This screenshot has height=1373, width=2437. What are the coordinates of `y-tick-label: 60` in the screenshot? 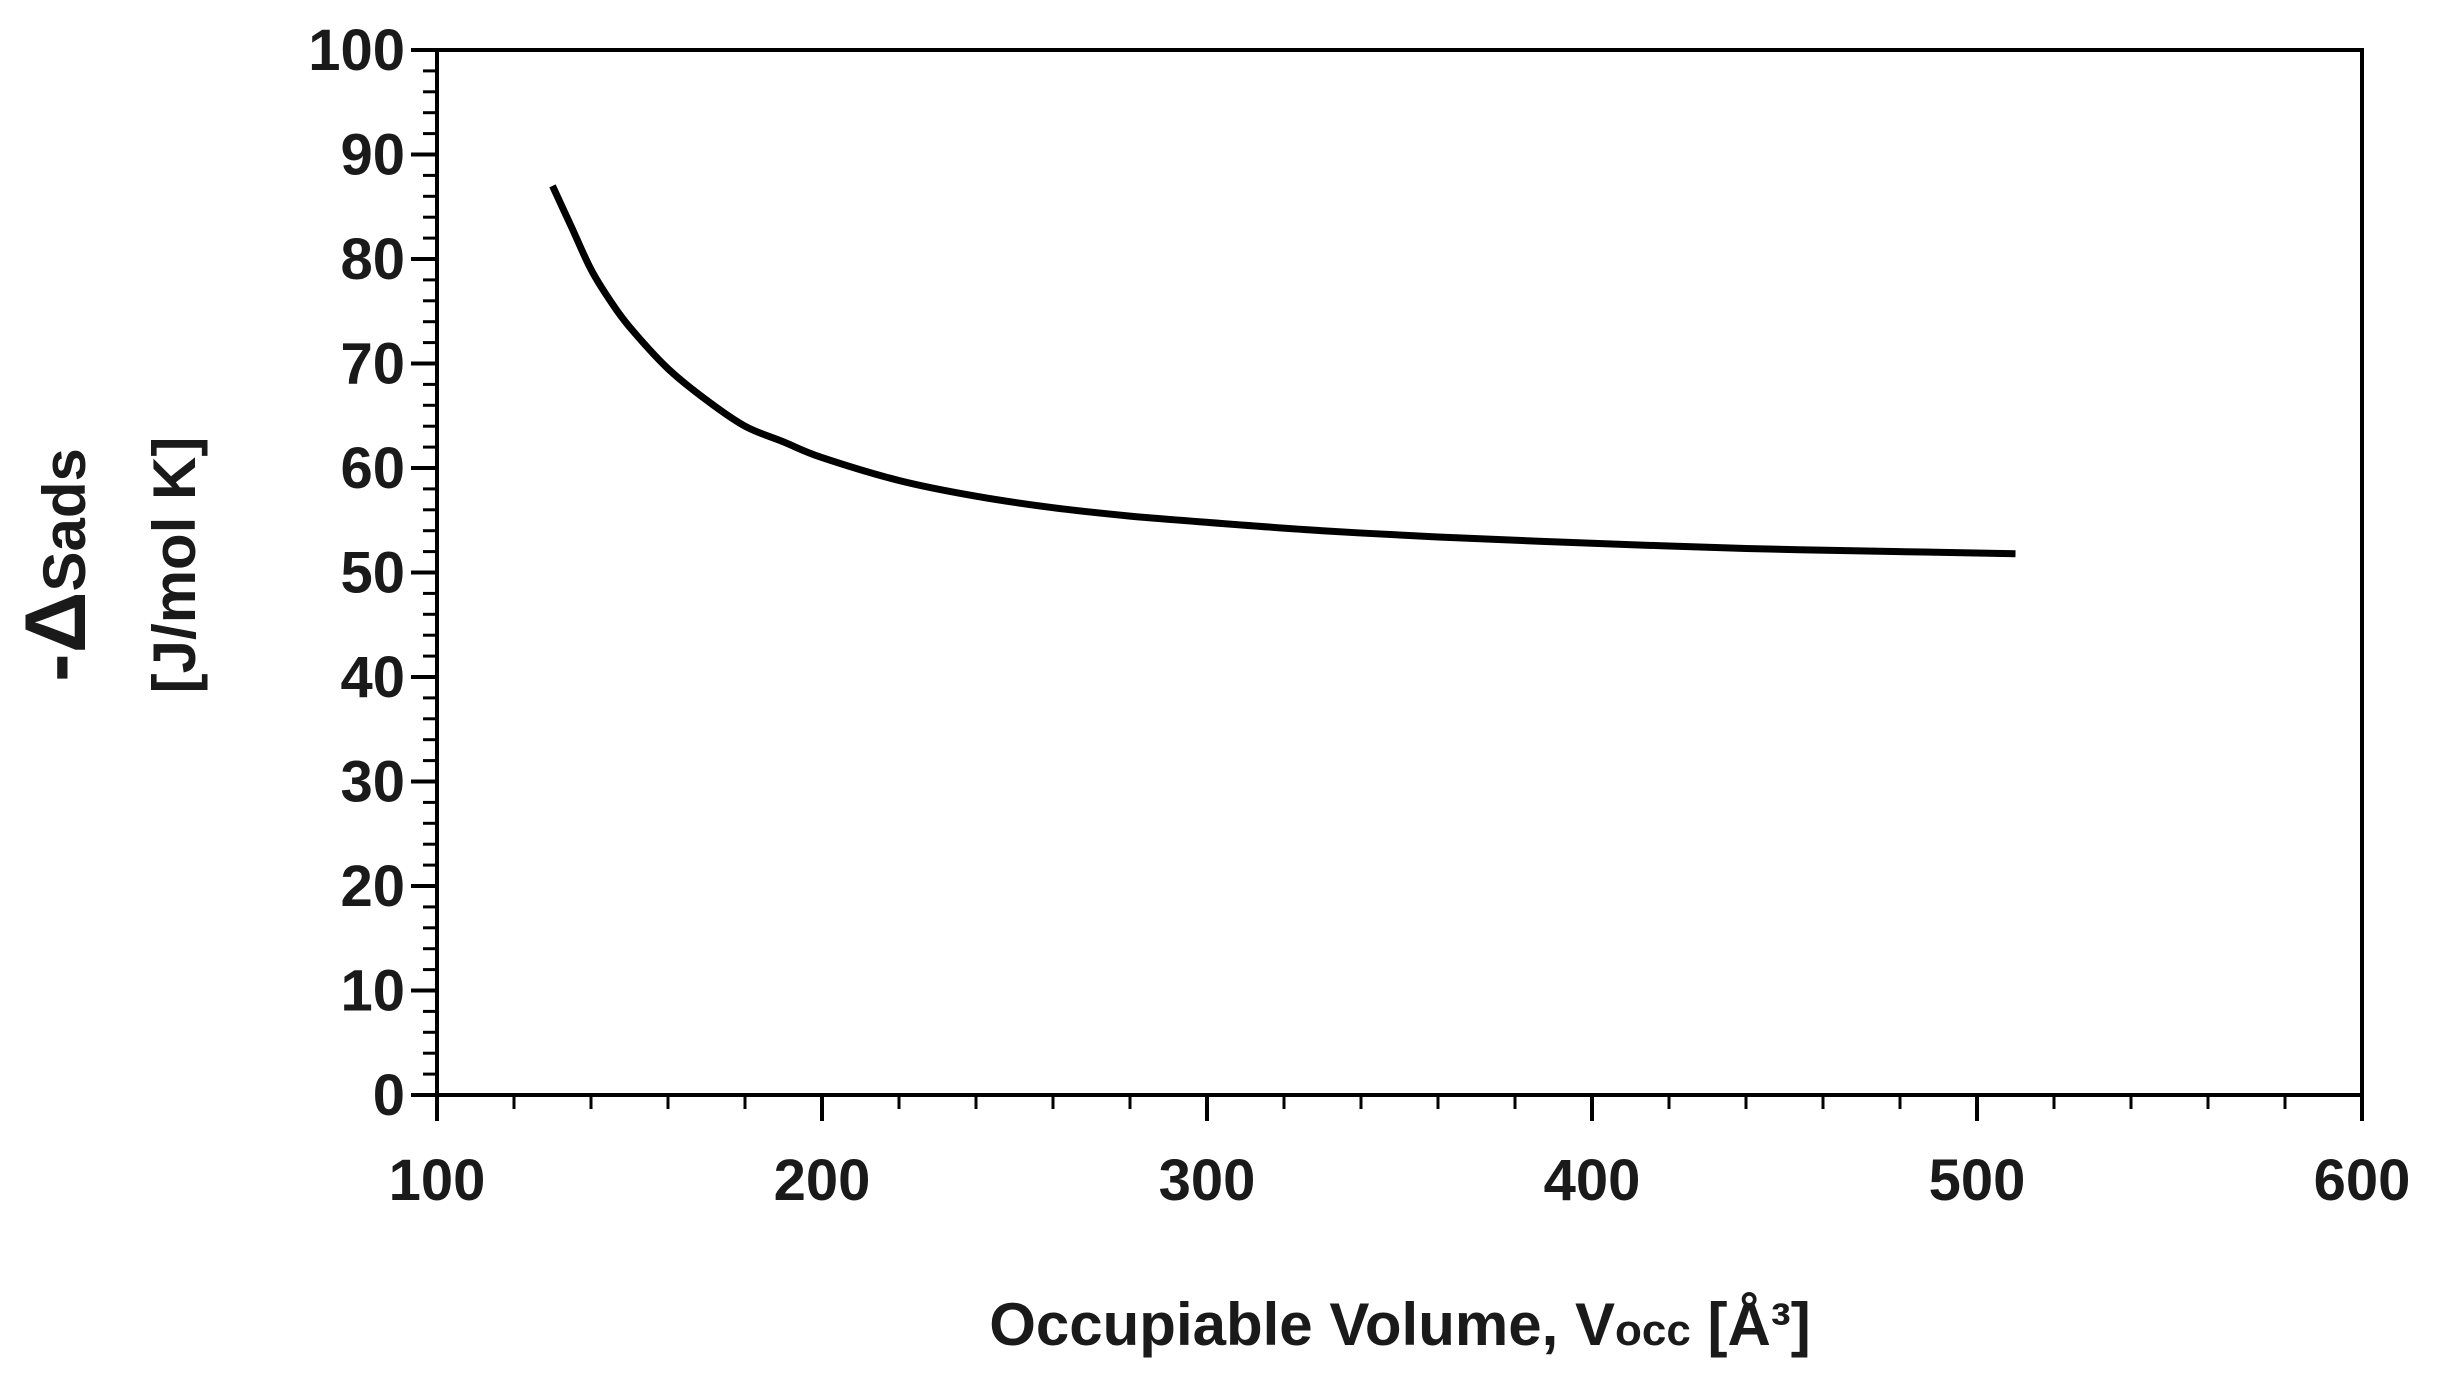 It's located at (372, 468).